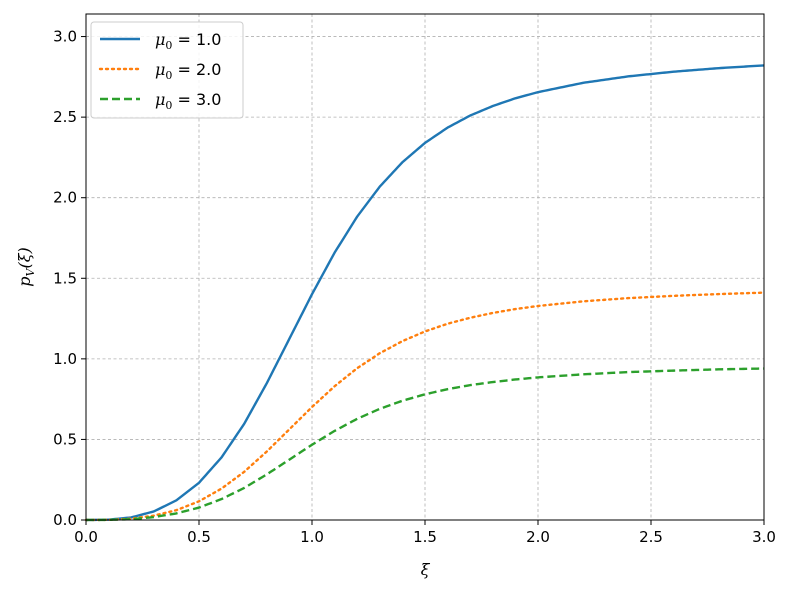  I want to click on y-axis: 0.0 0.5 1.0 1.5 2.0 2.5 3.0, so click(69, 278).